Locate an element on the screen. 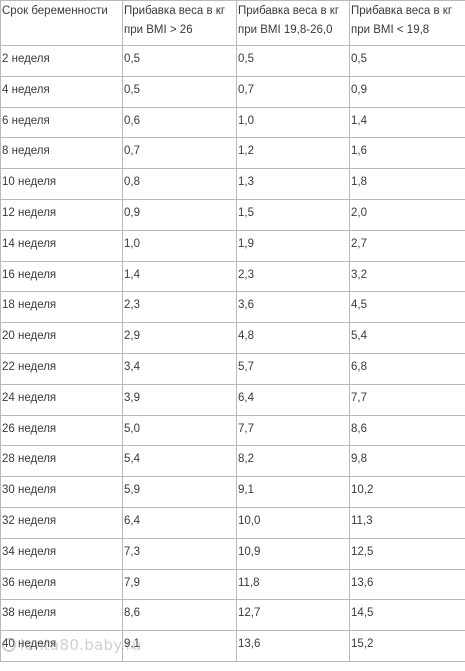 The height and width of the screenshot is (671, 465). weight-gain-cell: 2,9 is located at coordinates (179, 338).